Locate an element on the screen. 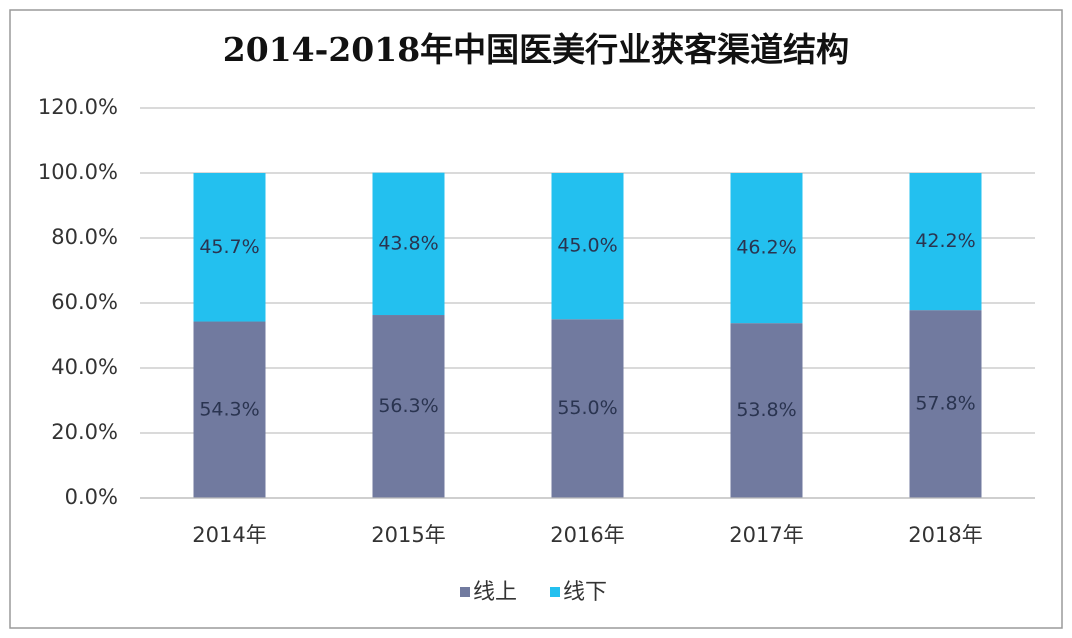 The image size is (1072, 638). x-tick-label: 2016年 is located at coordinates (587, 535).